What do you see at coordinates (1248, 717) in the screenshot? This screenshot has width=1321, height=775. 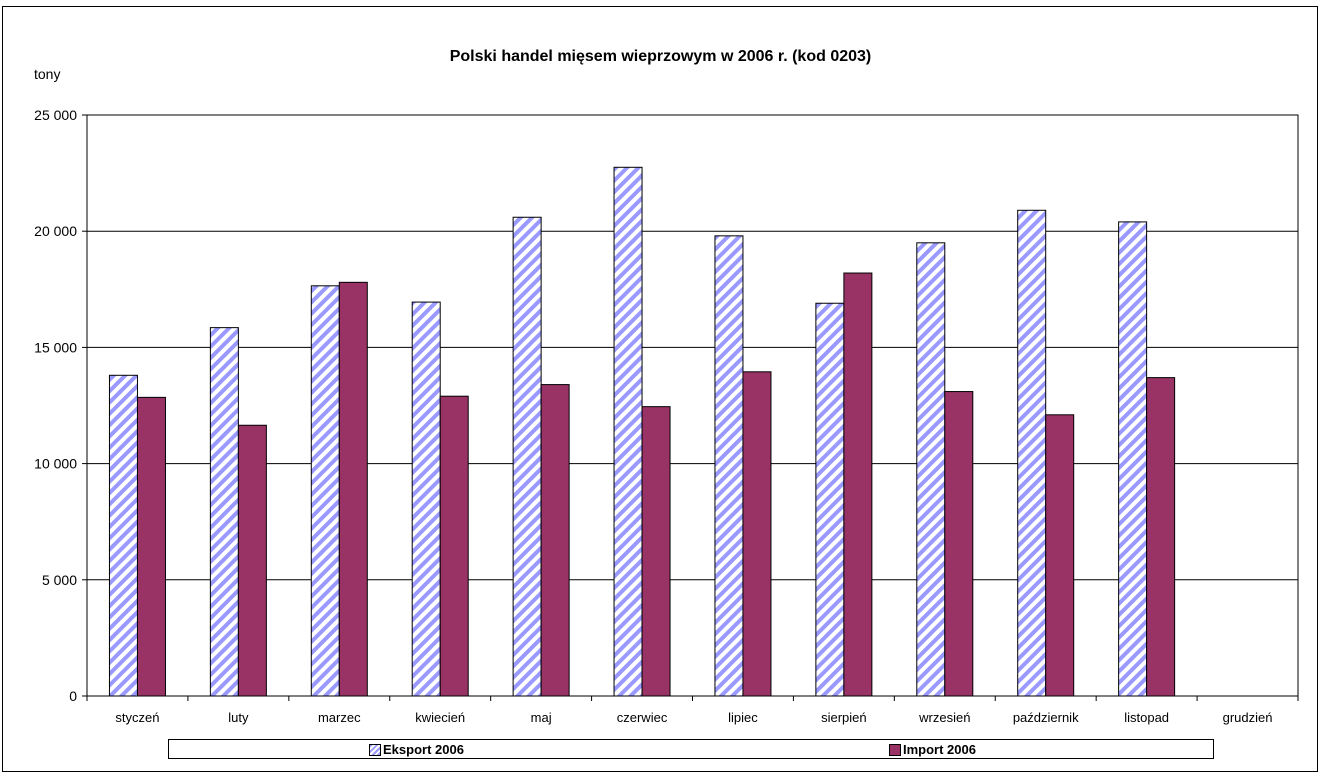 I see `x-tick-label: grudzień` at bounding box center [1248, 717].